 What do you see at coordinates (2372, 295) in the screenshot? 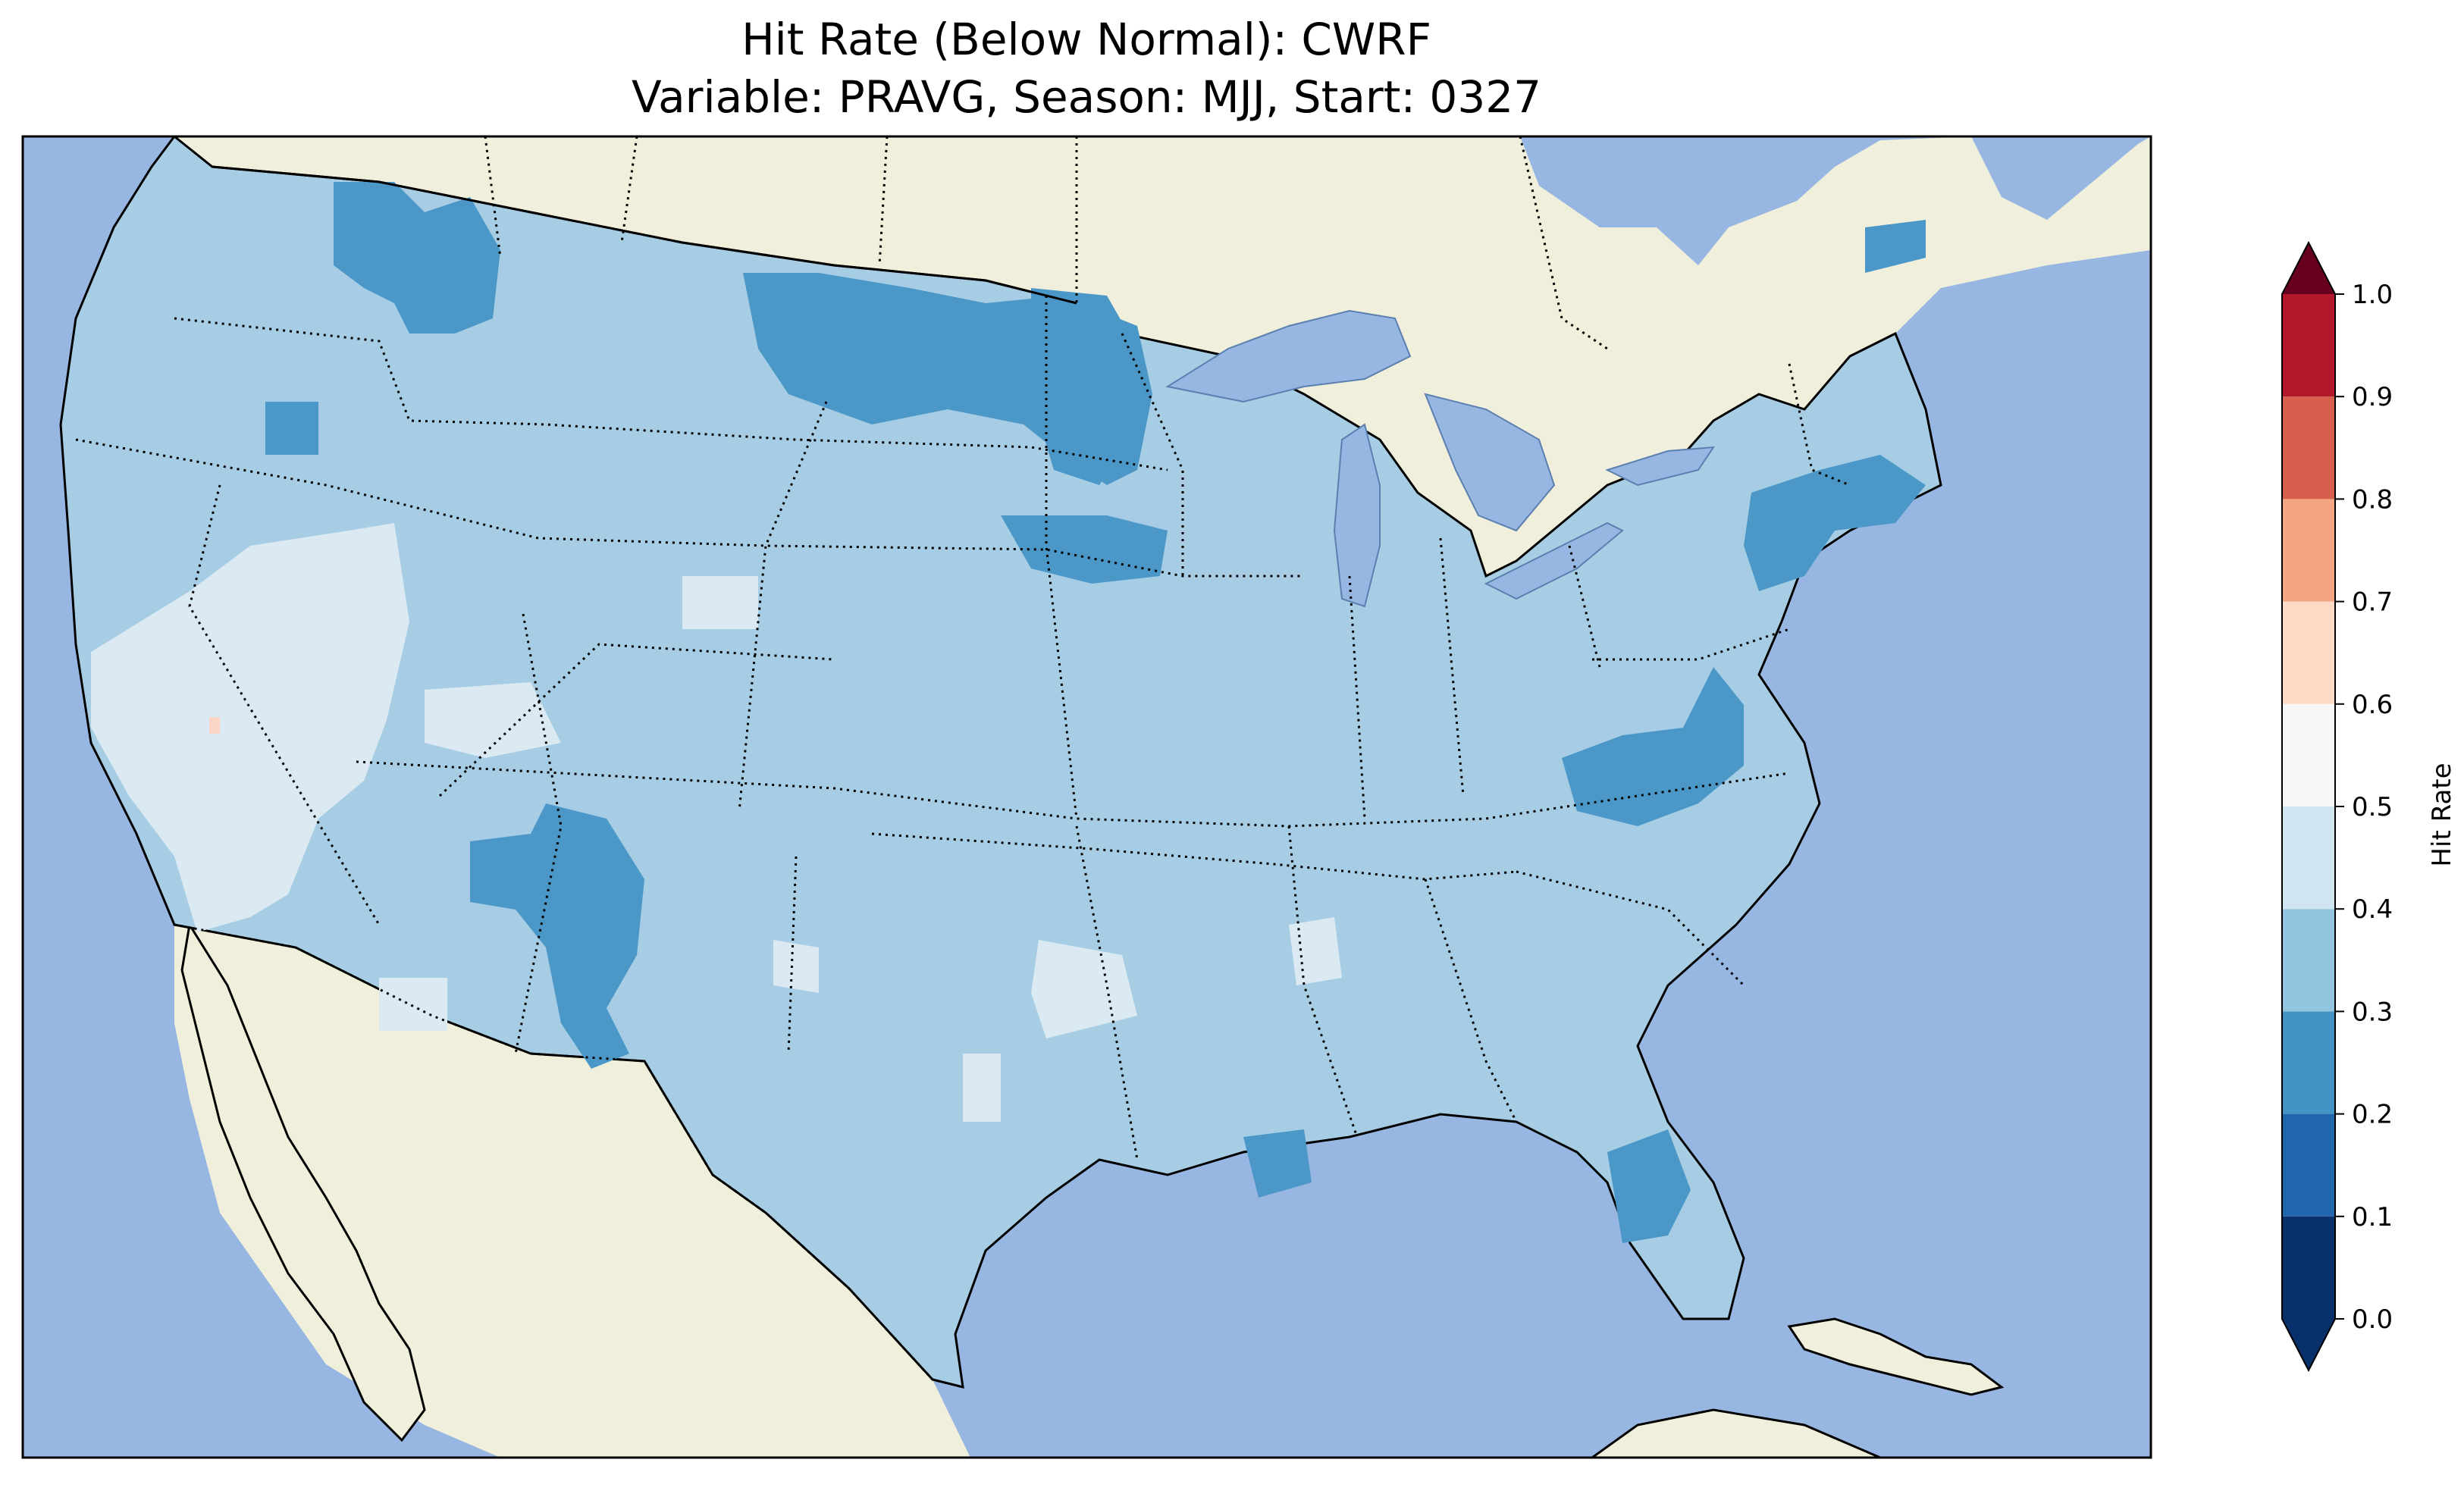
I see `colorbar-tick-label: 1.0` at bounding box center [2372, 295].